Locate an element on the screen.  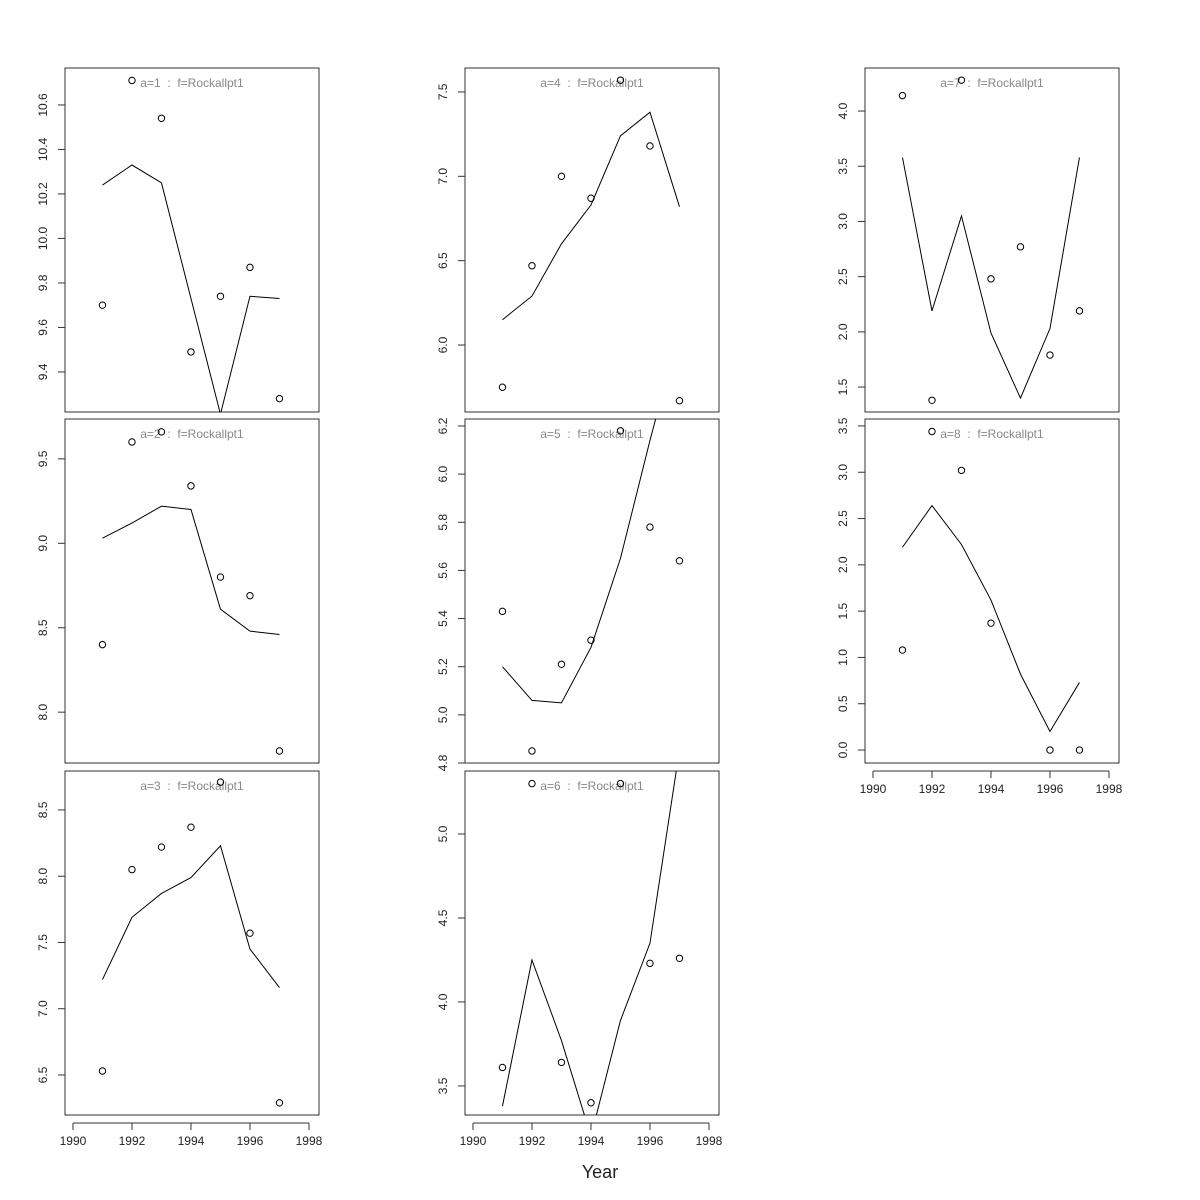
panel: a=4 : f=Rockallpt1 6.0 6.5 7.0 7.5 is located at coordinates (578, 240).